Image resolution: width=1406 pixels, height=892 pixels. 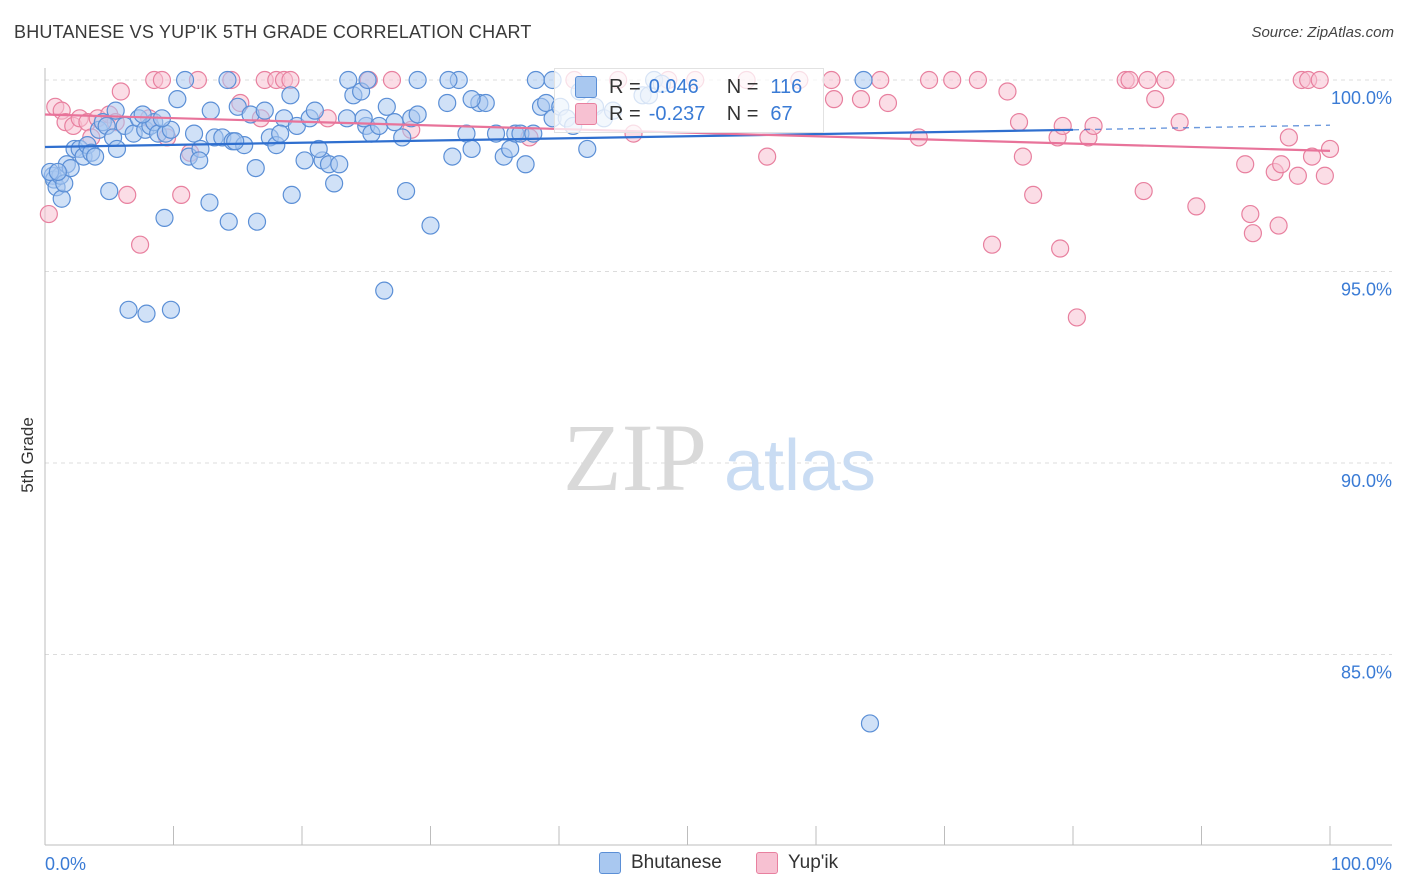 I want to click on bhutanese-trend-line, so click(x=559, y=138).